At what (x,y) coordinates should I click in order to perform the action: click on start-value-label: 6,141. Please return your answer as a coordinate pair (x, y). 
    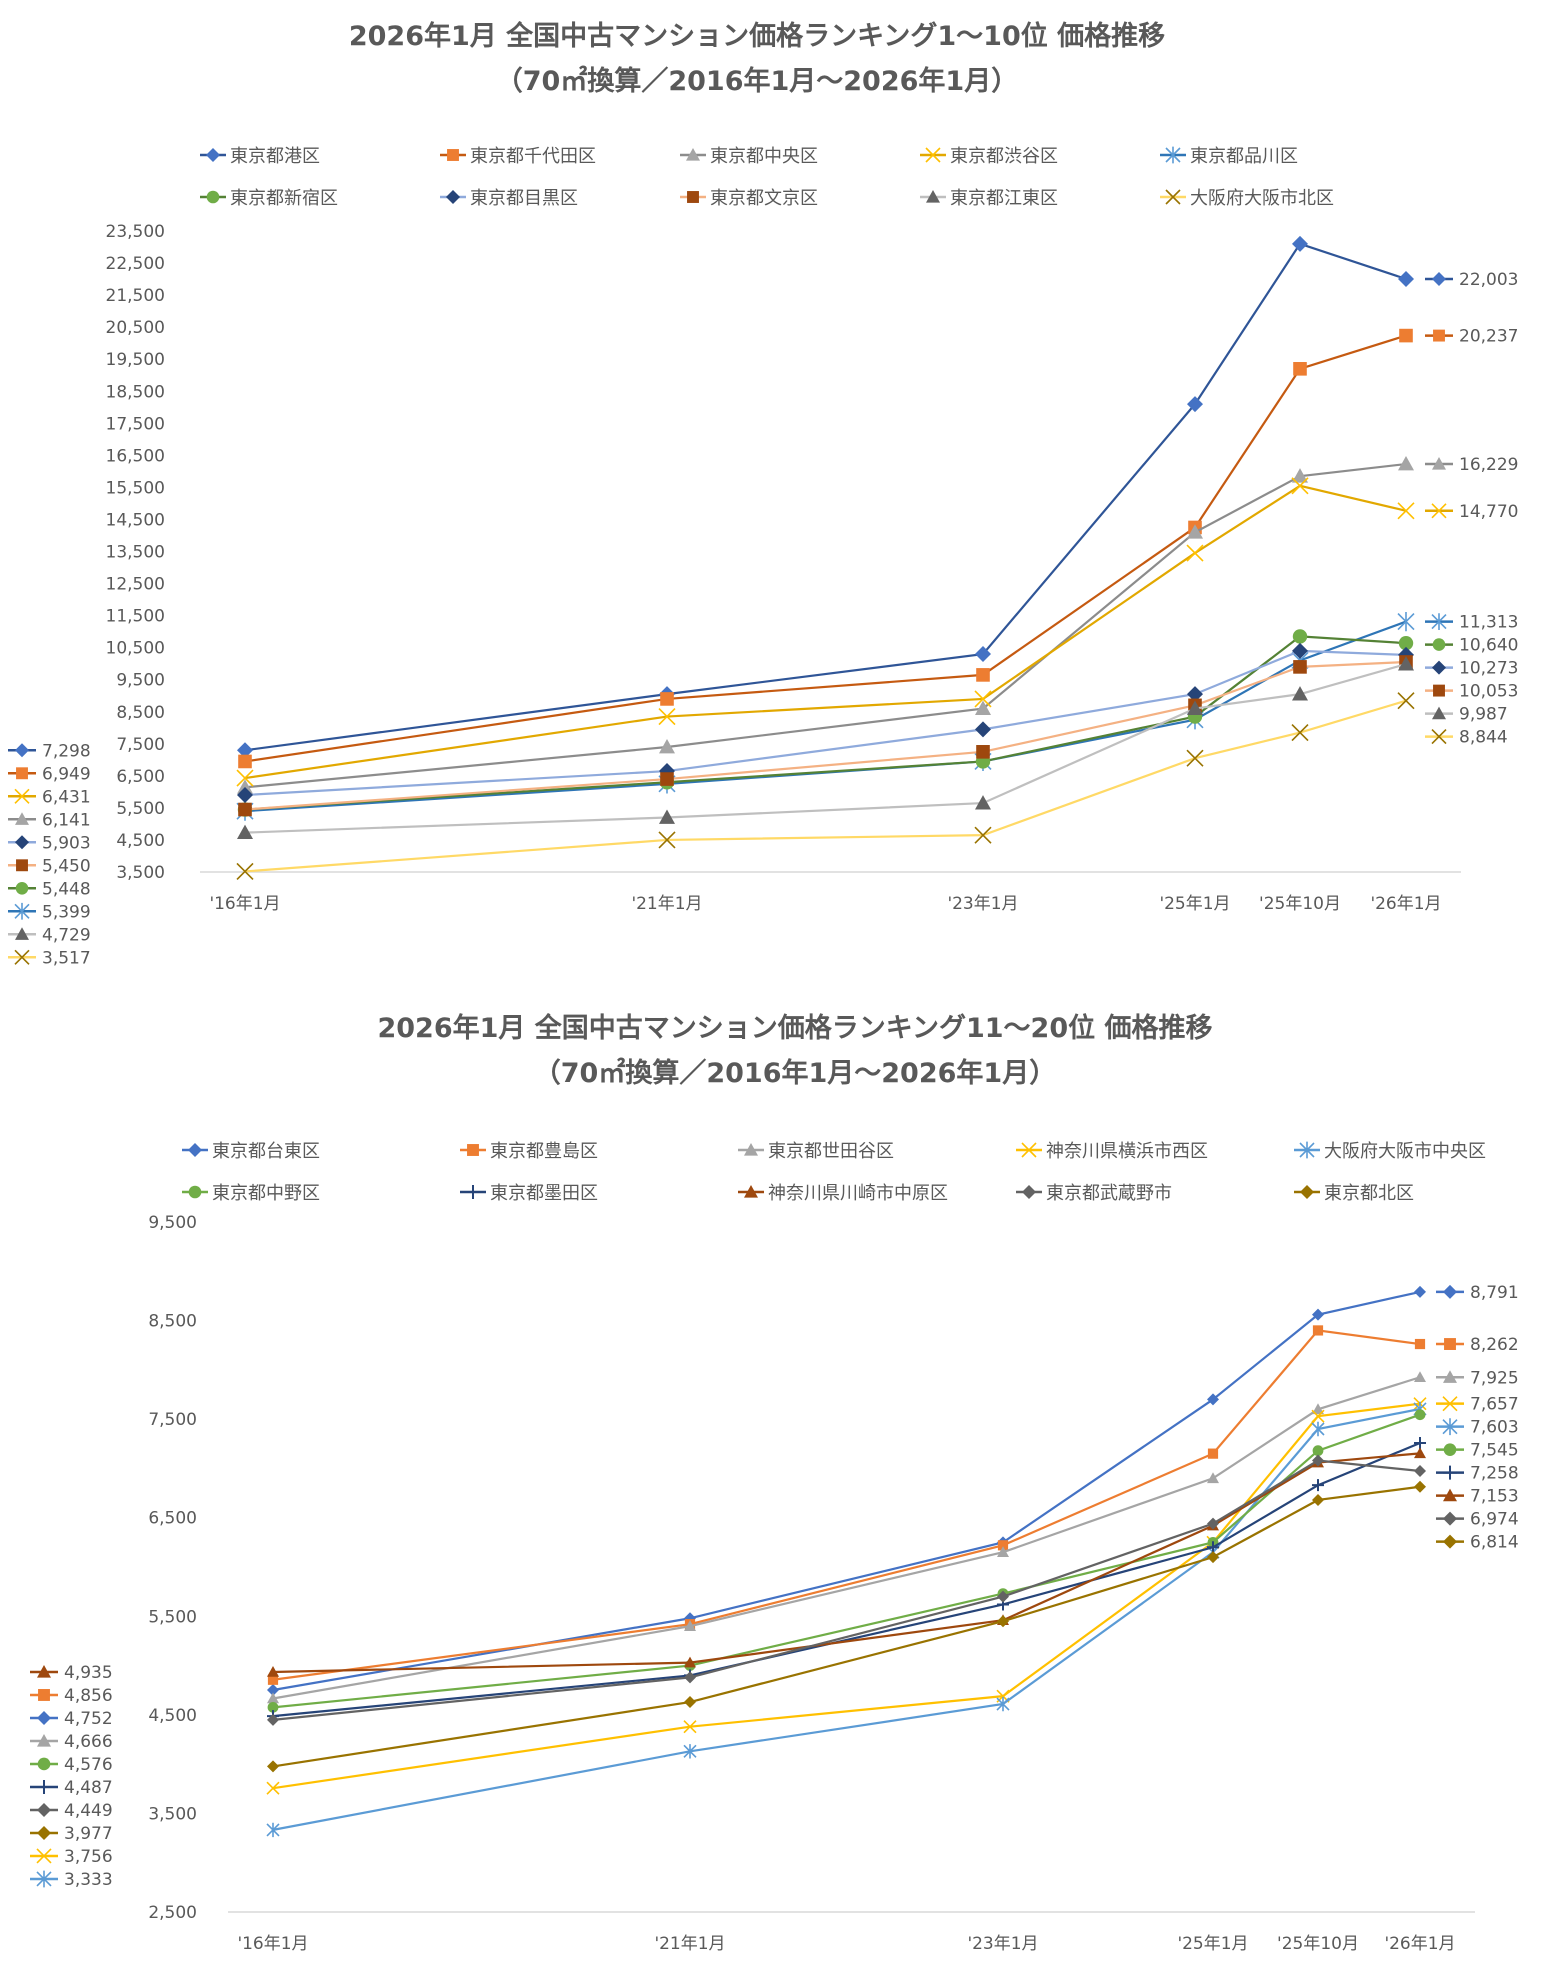
    Looking at the image, I should click on (49, 820).